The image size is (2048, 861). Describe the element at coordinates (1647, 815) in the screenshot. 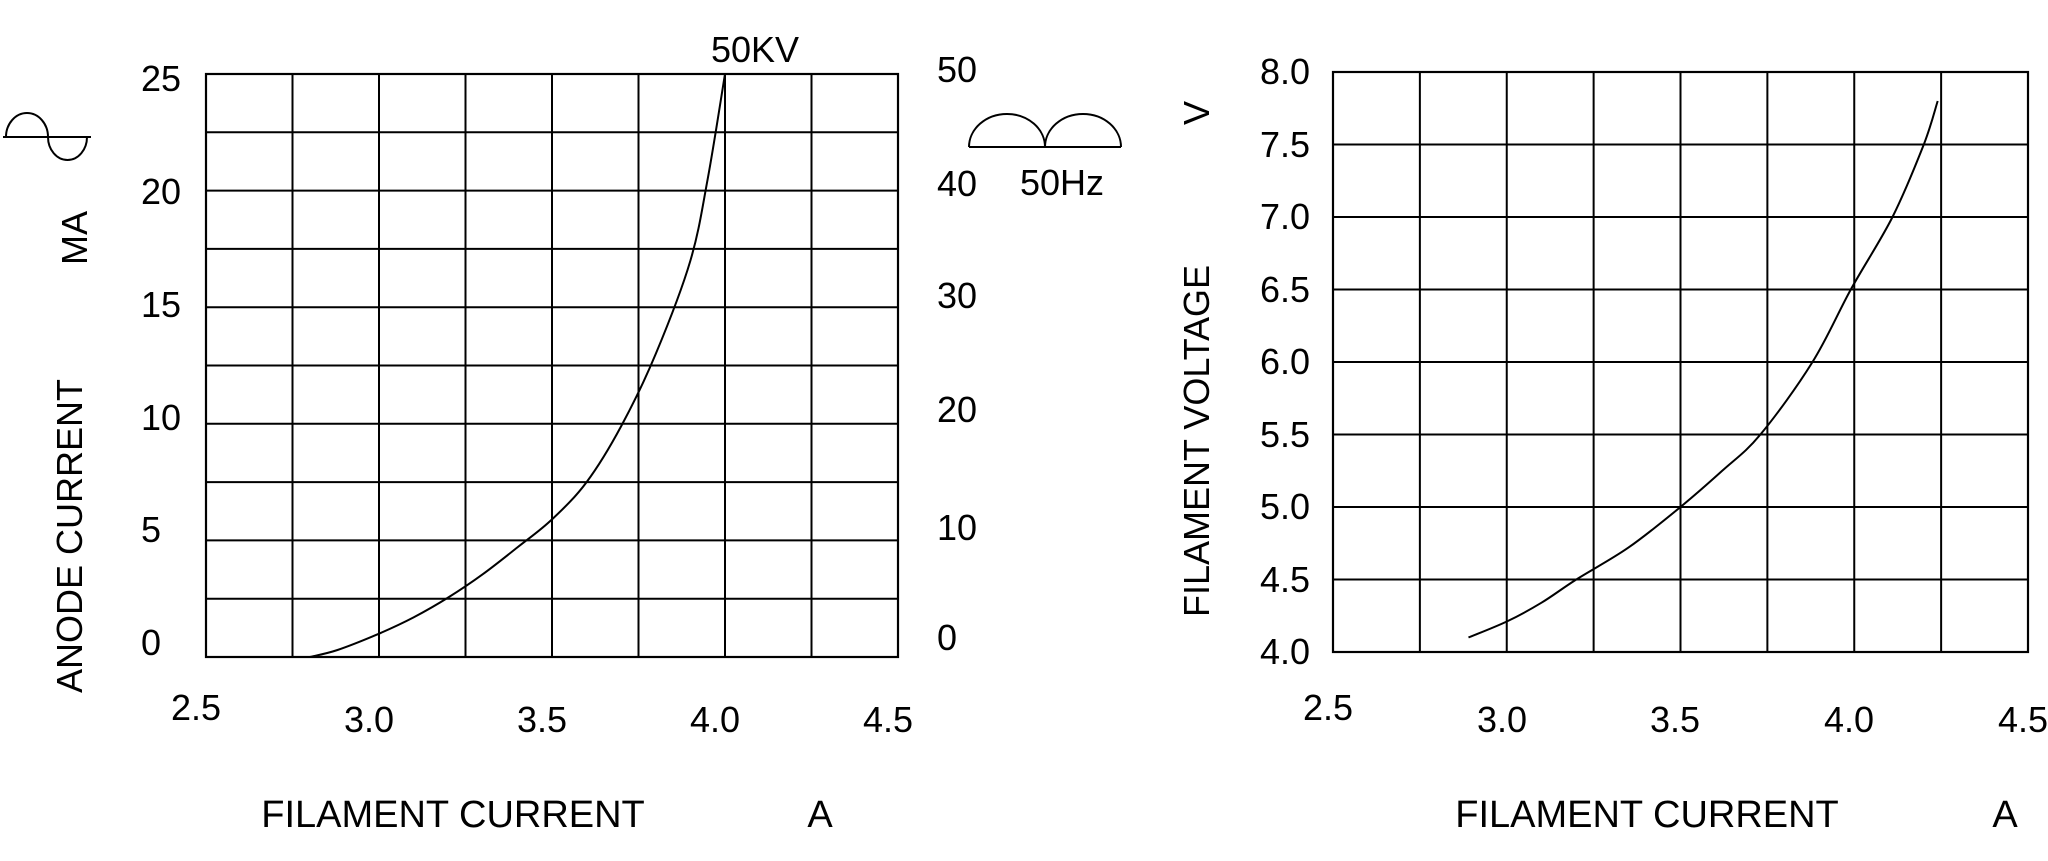

I see `x-axis-label-filament-current-2: FILAMENT CURRENT` at that location.